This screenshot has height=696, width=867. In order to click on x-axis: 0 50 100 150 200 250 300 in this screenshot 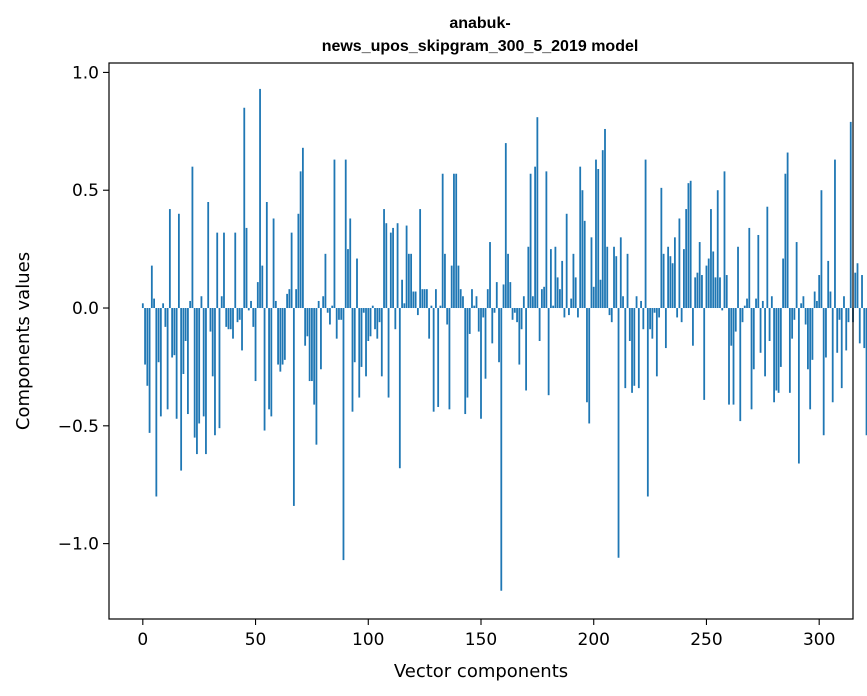, I will do `click(486, 634)`.